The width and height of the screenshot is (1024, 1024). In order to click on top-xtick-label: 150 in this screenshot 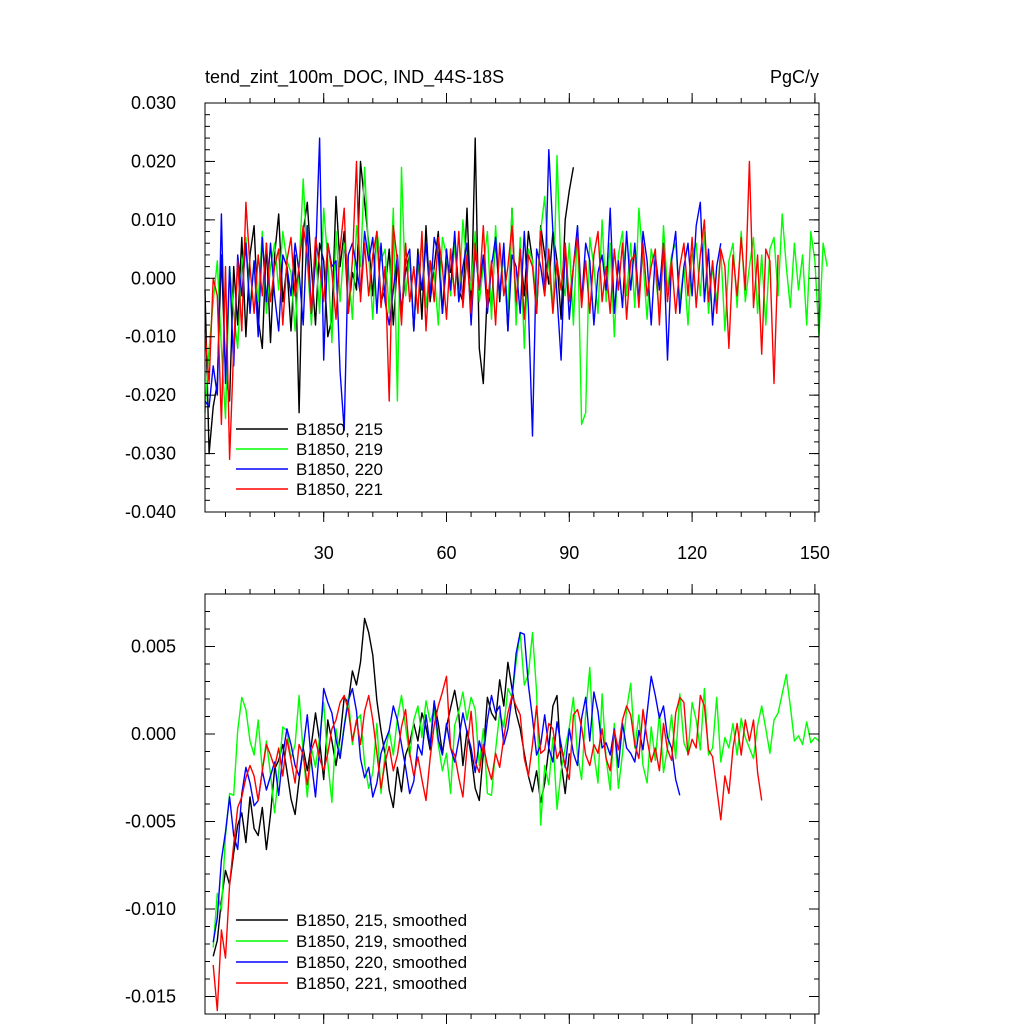, I will do `click(815, 553)`.